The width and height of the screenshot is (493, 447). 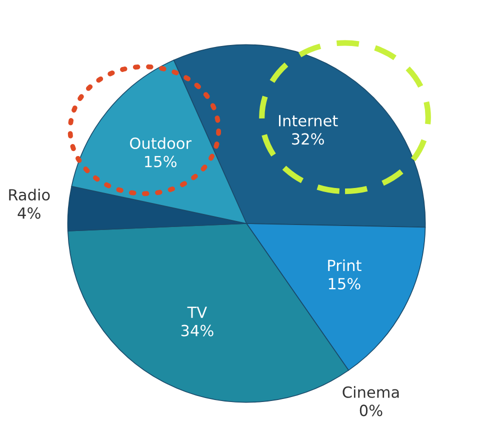 I want to click on category-label: Cinema, so click(x=370, y=392).